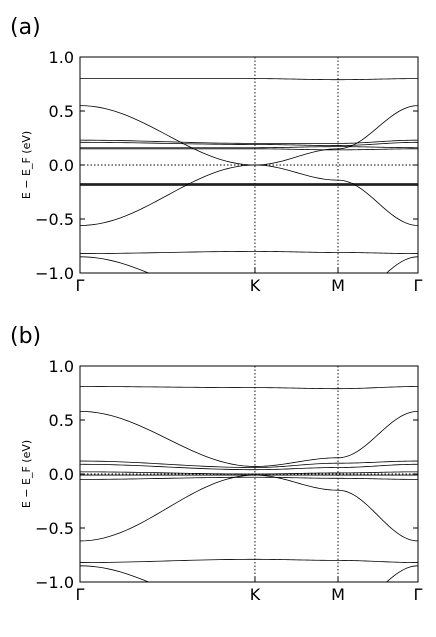  Describe the element at coordinates (26, 165) in the screenshot. I see `y-axis-label-a: E − E_F (eV)` at that location.